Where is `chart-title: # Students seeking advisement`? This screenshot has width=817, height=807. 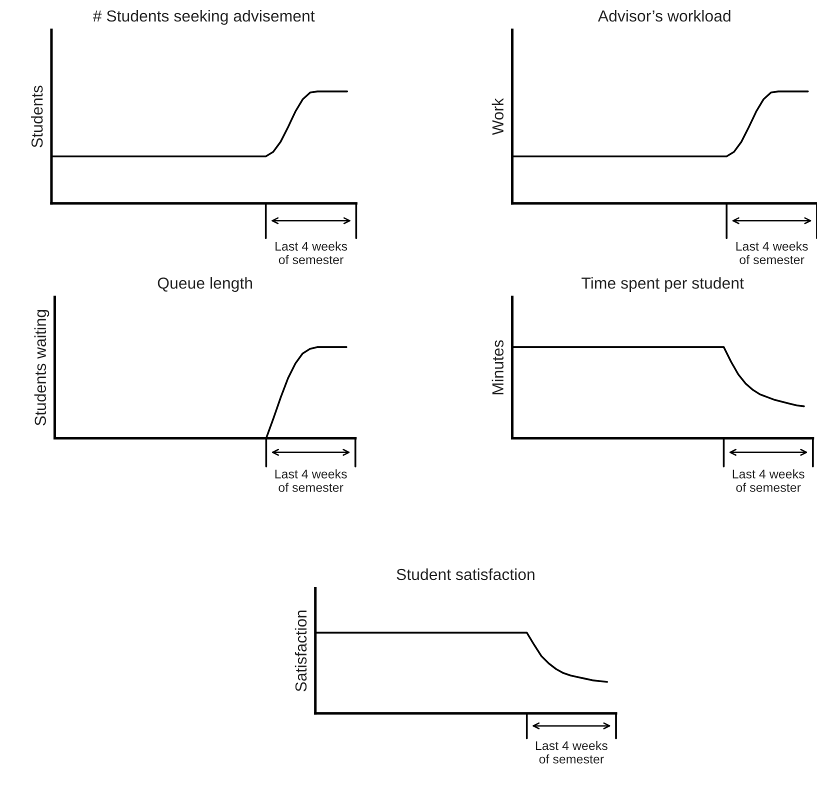 chart-title: # Students seeking advisement is located at coordinates (203, 17).